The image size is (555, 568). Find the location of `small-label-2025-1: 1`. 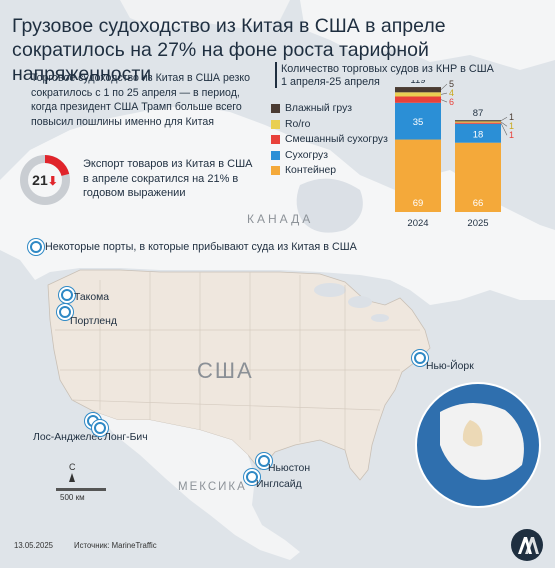

small-label-2025-1: 1 is located at coordinates (511, 126).